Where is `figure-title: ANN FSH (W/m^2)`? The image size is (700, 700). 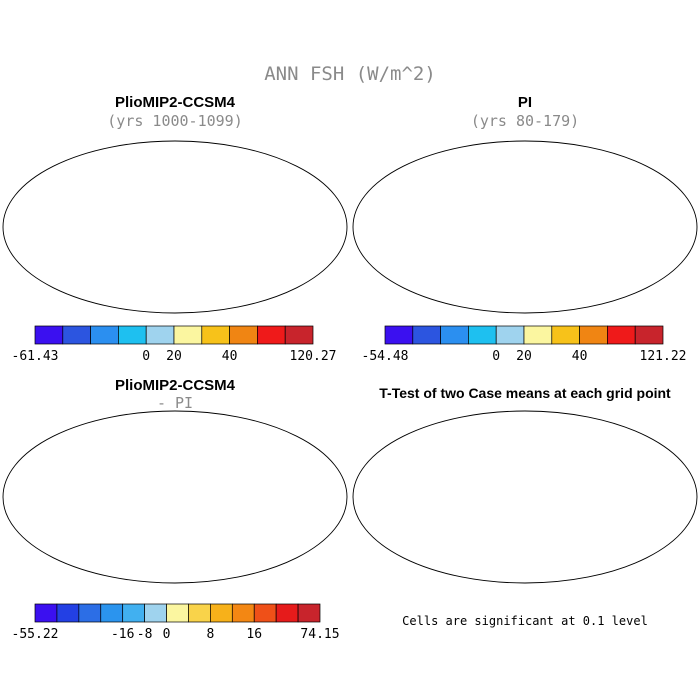 figure-title: ANN FSH (W/m^2) is located at coordinates (350, 74).